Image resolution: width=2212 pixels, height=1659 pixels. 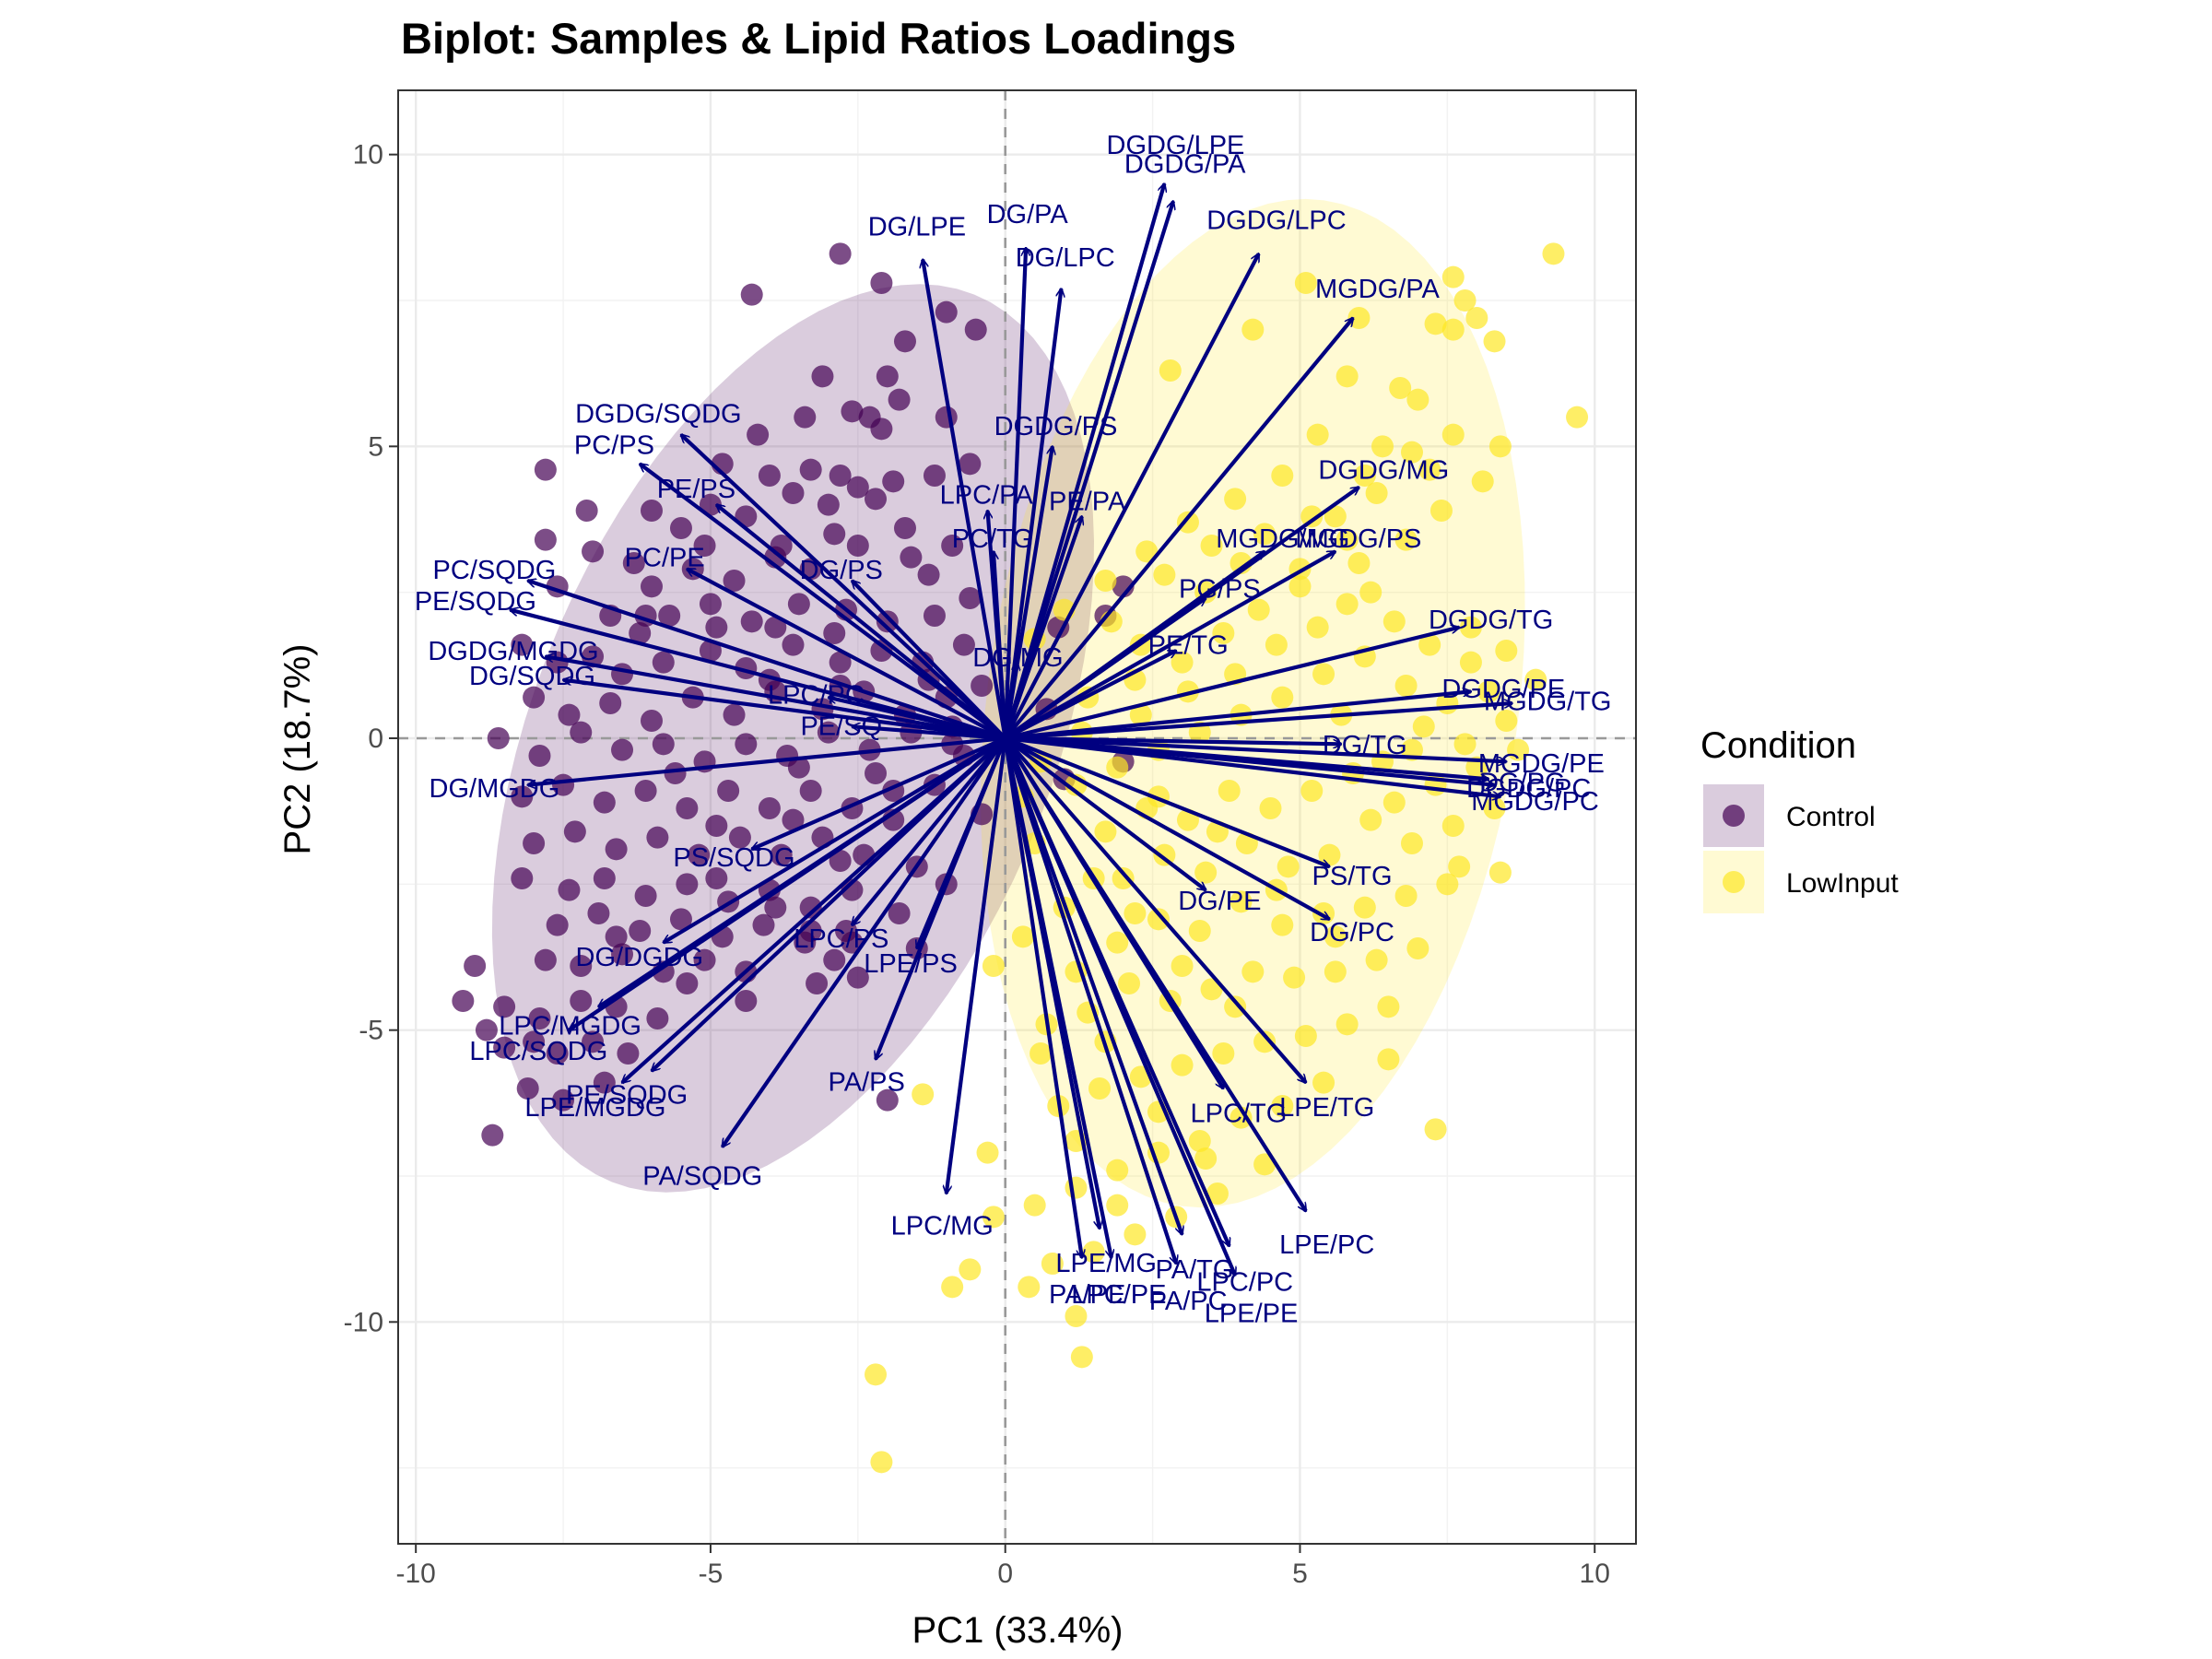 I want to click on loading-label: LPE/MG, so click(x=1106, y=1263).